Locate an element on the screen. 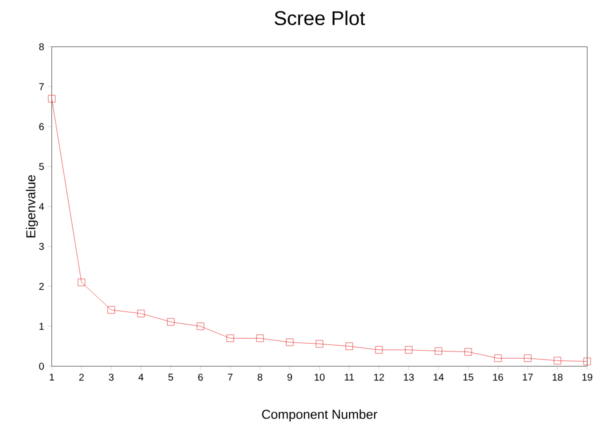 This screenshot has width=596, height=434. x-tick-label: 1 is located at coordinates (52, 377).